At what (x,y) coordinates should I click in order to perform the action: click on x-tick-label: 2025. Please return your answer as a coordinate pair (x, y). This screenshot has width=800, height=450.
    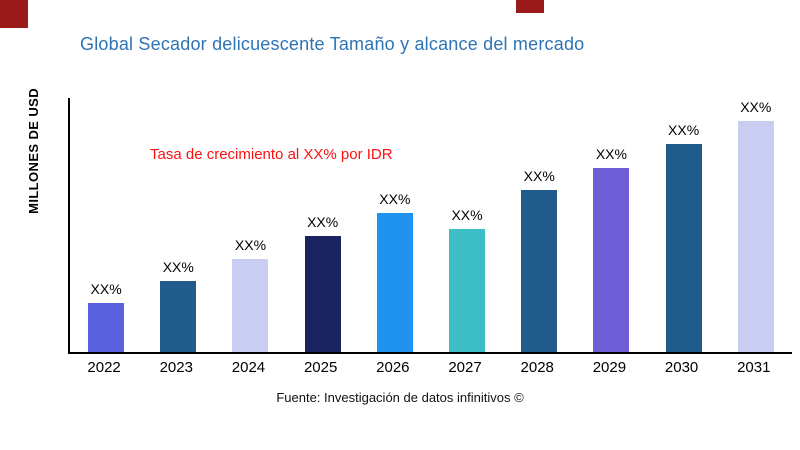
    Looking at the image, I should click on (320, 367).